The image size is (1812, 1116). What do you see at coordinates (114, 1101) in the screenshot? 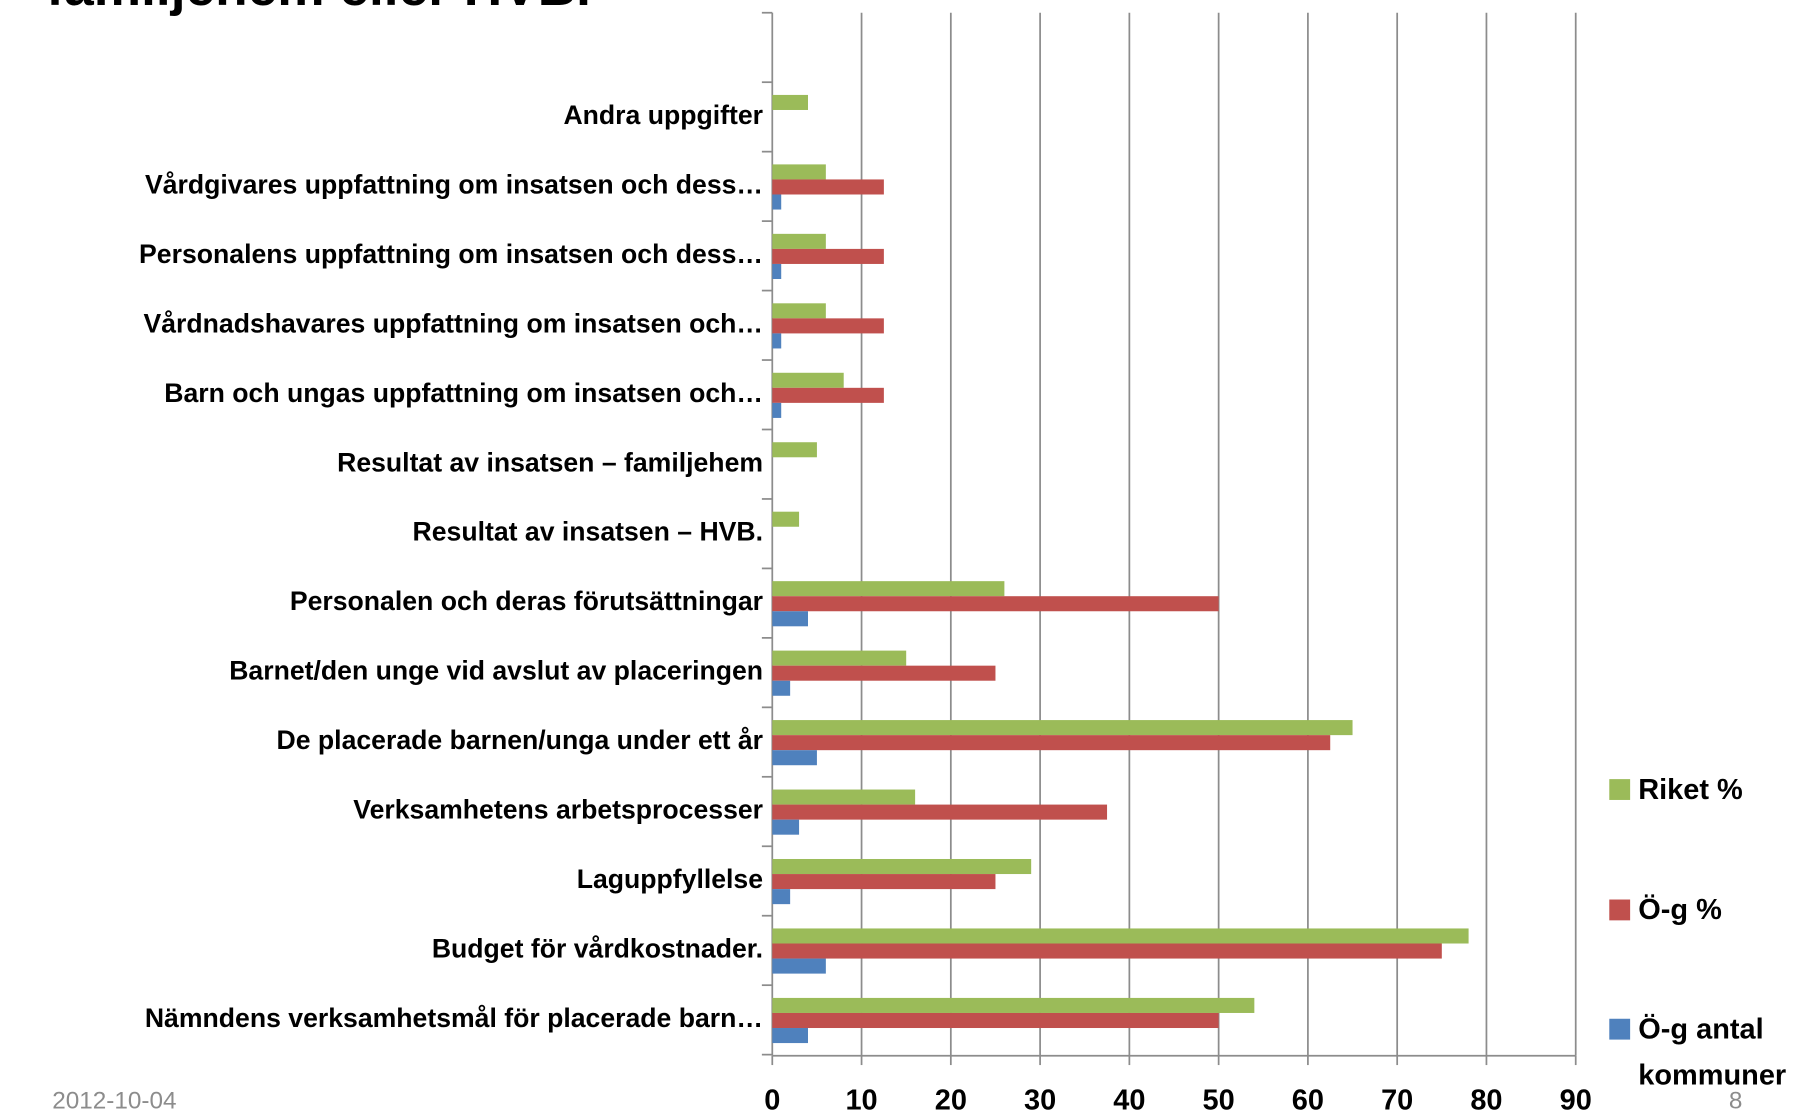
I see `date: 2012-10-04` at bounding box center [114, 1101].